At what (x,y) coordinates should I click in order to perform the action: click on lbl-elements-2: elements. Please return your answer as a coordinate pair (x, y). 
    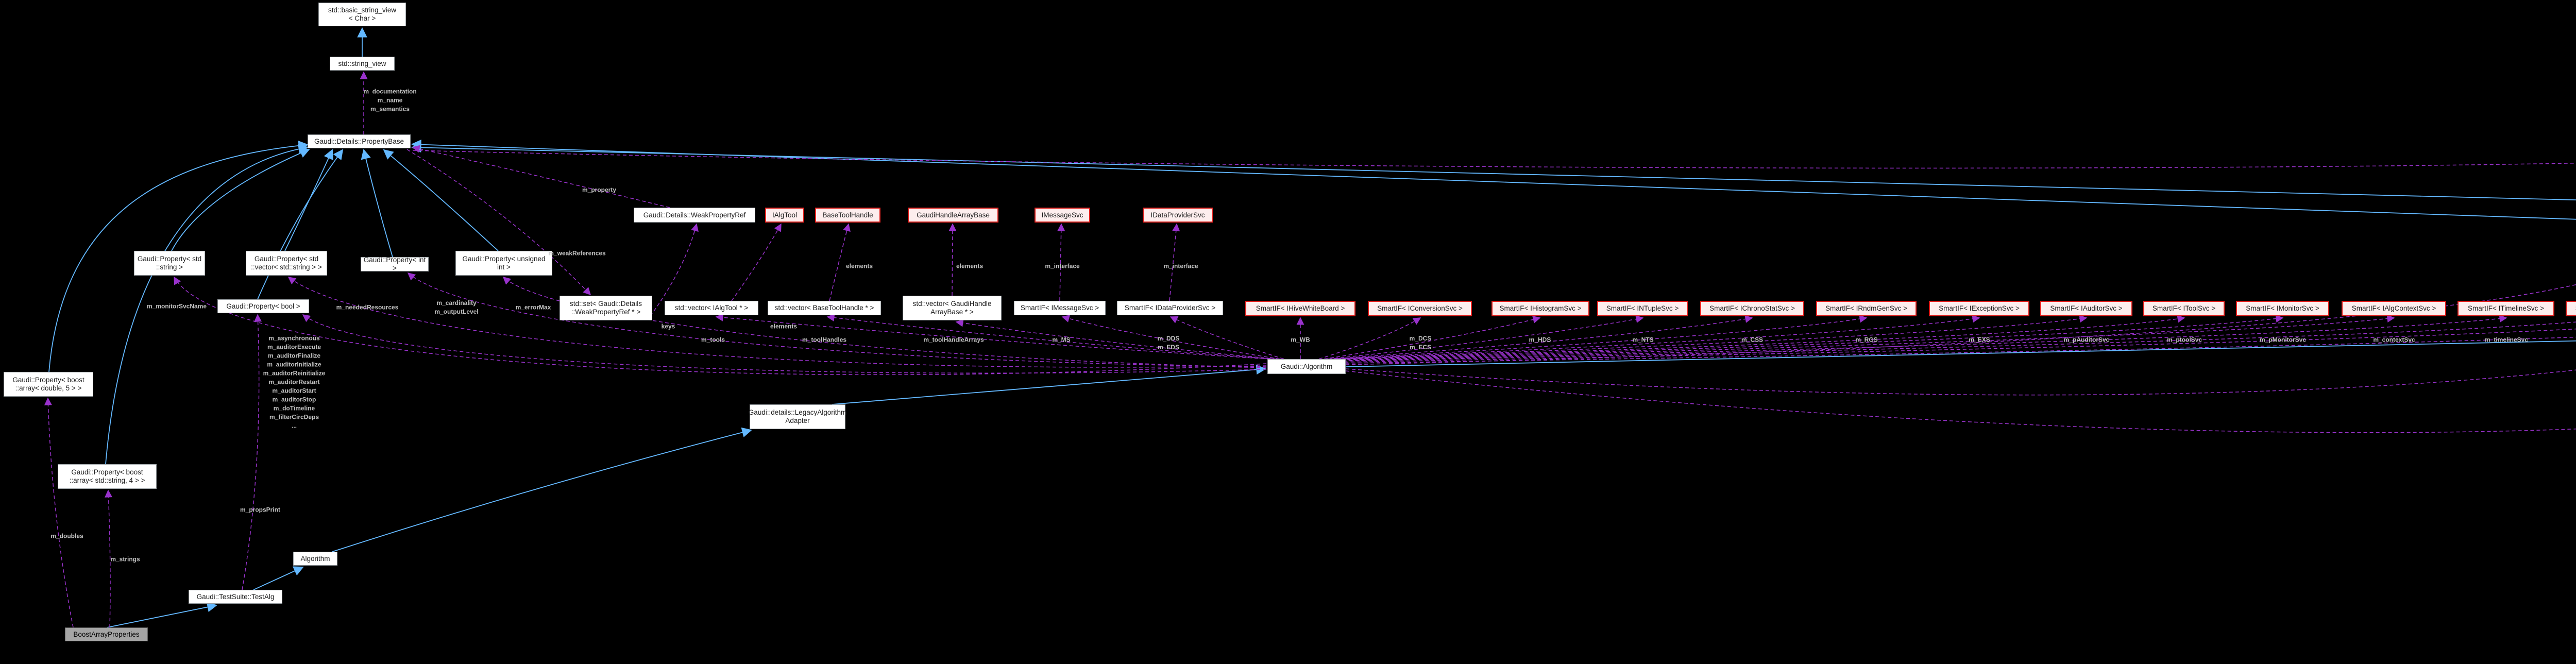
    Looking at the image, I should click on (859, 266).